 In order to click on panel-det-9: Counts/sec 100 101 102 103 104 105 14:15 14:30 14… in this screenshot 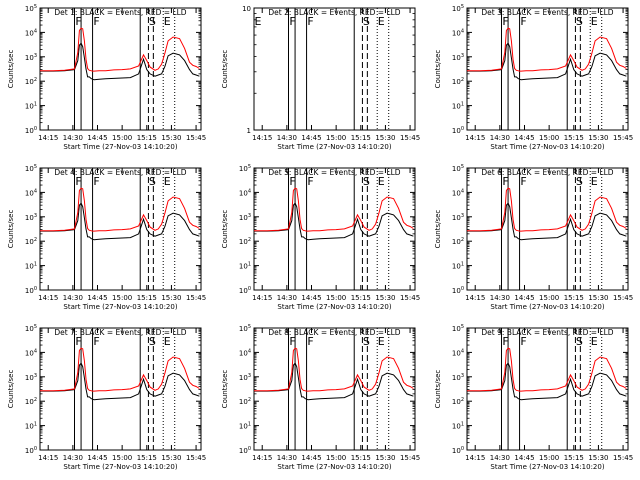, I will do `click(533, 397)`.